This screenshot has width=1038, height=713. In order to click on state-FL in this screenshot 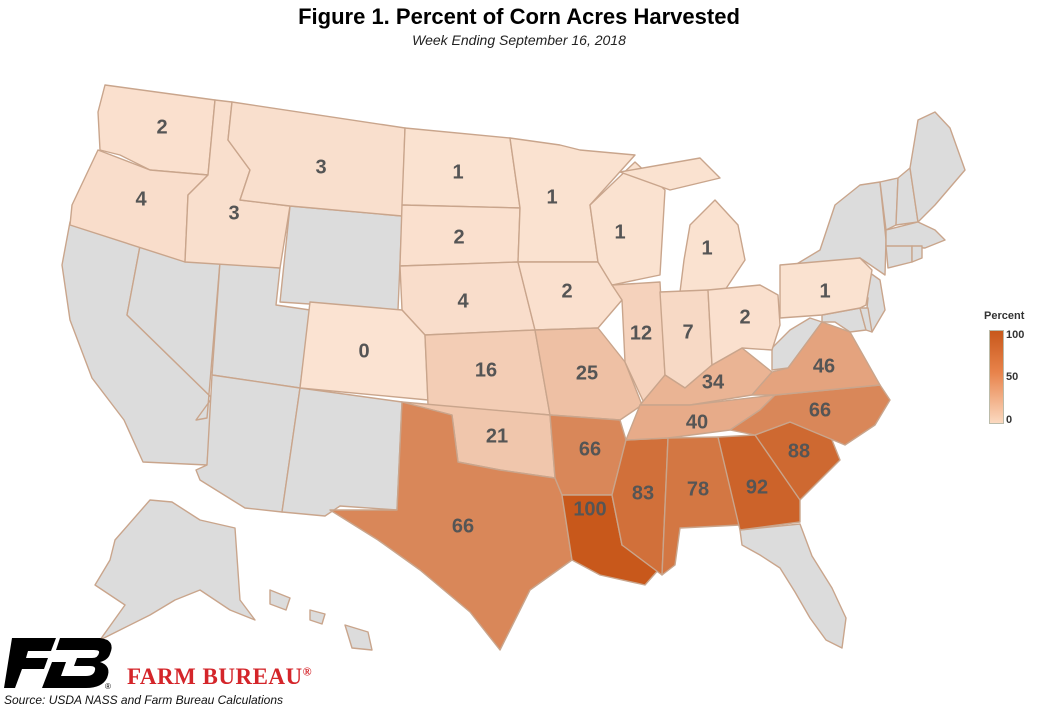, I will do `click(793, 586)`.